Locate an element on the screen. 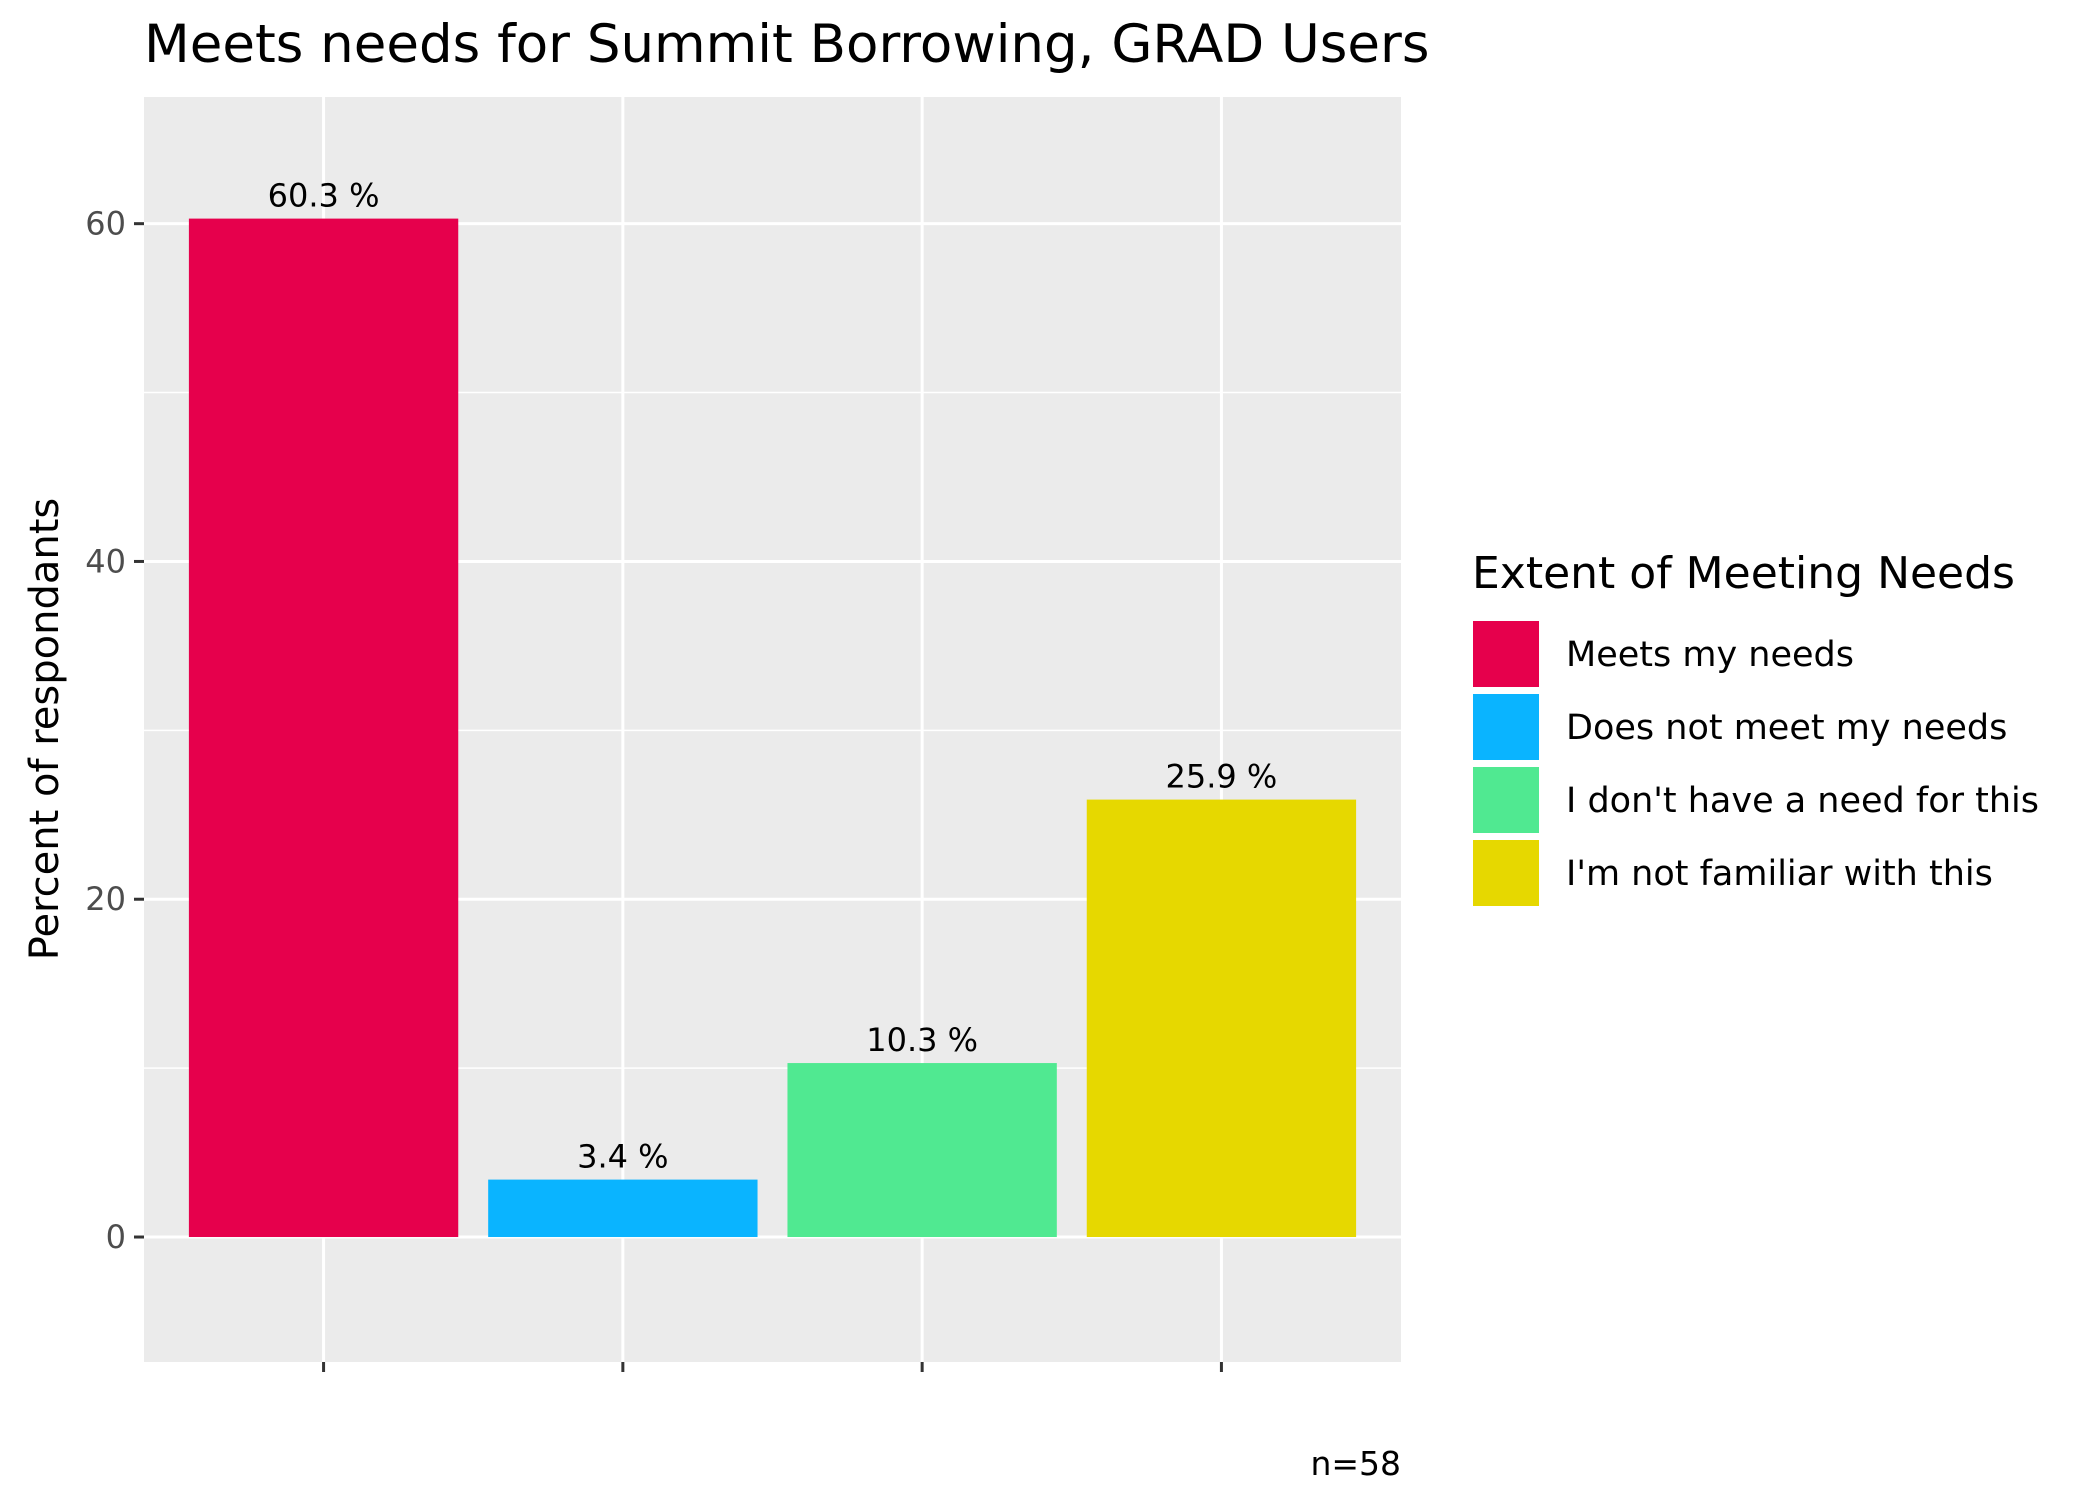  legend-key-i-m-not-familiar-with-this is located at coordinates (1506, 873).